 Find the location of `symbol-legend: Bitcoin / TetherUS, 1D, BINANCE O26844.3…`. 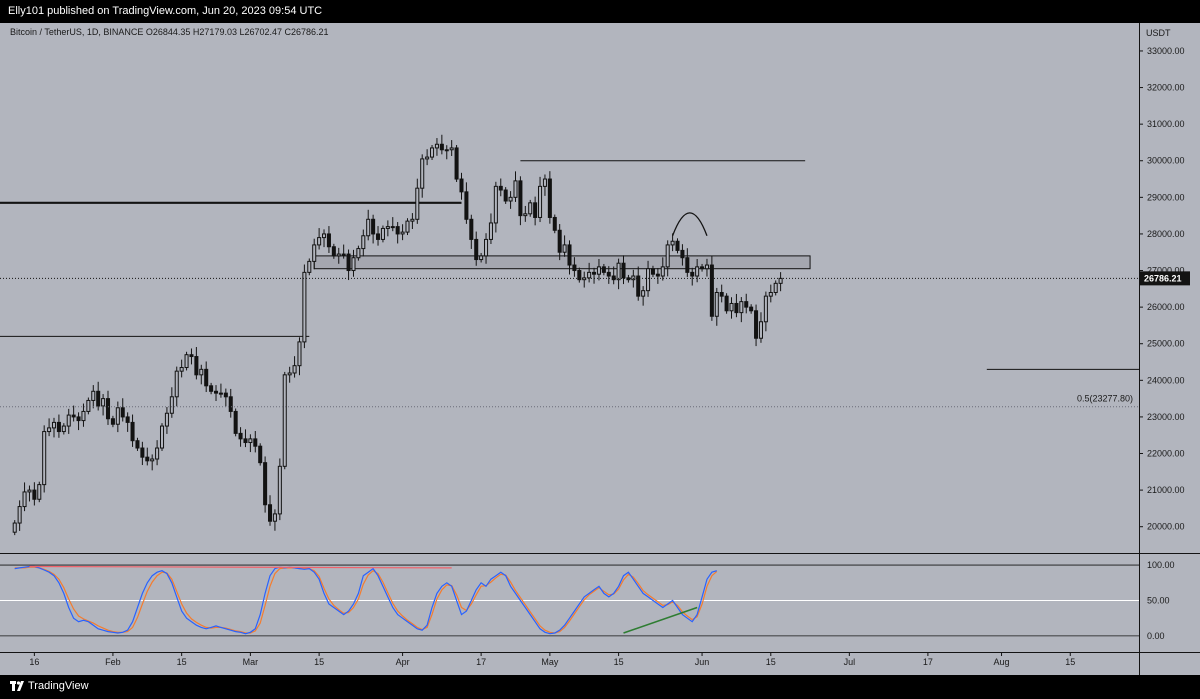

symbol-legend: Bitcoin / TetherUS, 1D, BINANCE O26844.3… is located at coordinates (169, 32).